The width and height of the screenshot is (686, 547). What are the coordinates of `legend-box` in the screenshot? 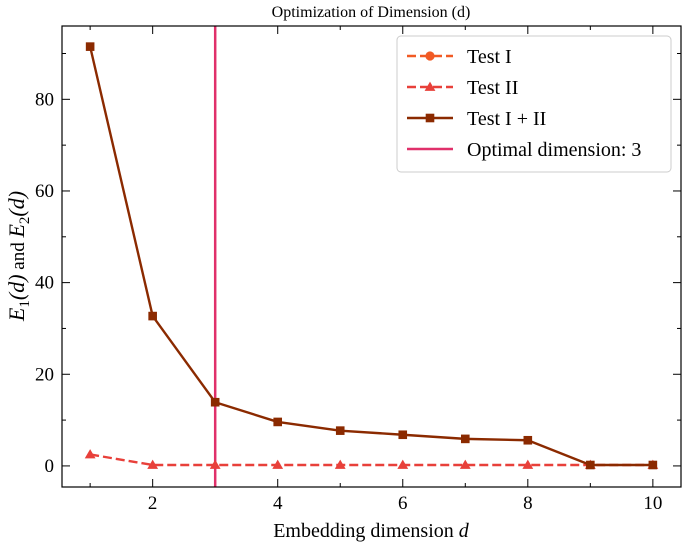 It's located at (534, 104).